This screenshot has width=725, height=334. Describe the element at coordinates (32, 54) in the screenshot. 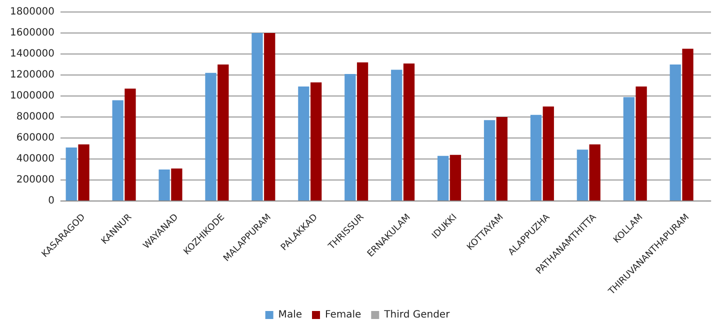

I see `y-tick-label: 1400000` at that location.